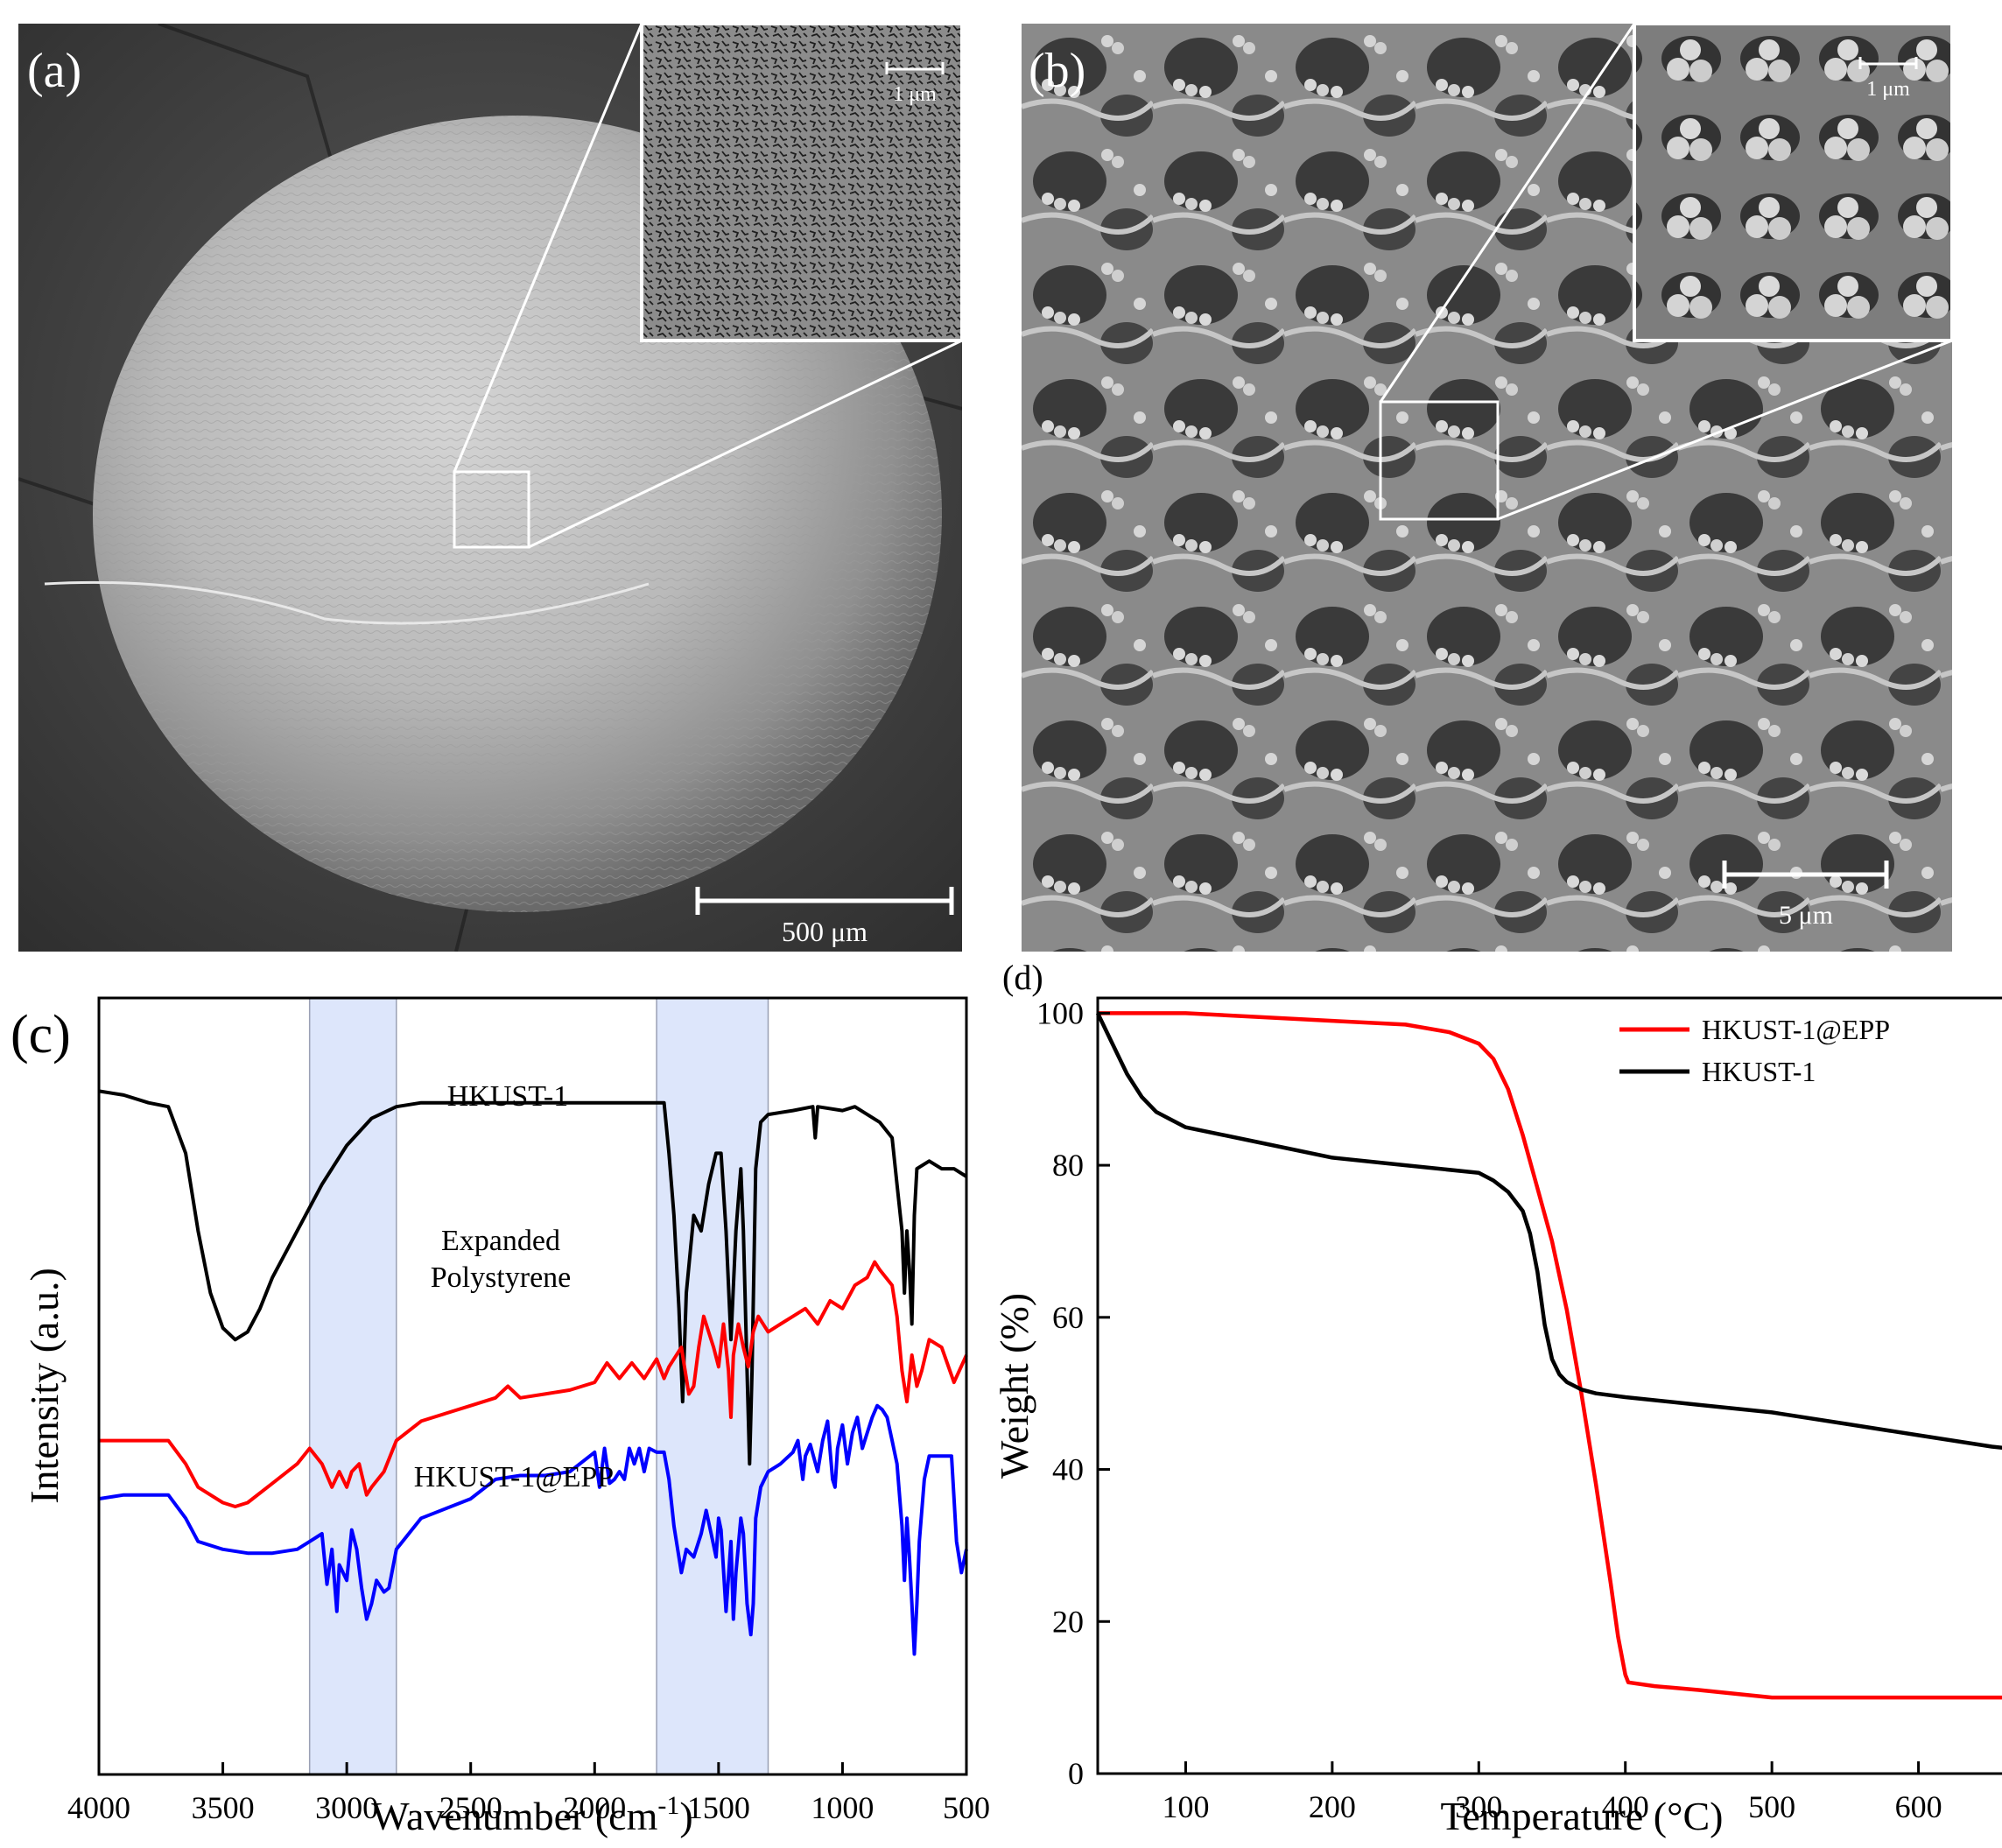 The height and width of the screenshot is (1848, 2002). Describe the element at coordinates (1076, 1774) in the screenshot. I see `y-tick-label-d: 0` at that location.